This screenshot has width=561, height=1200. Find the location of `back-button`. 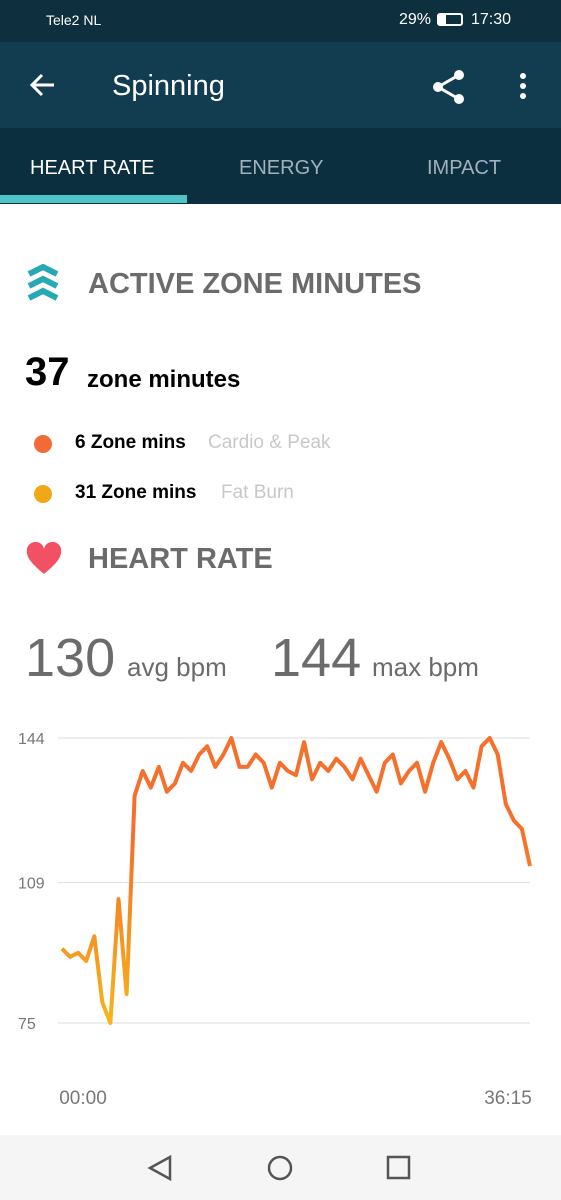

back-button is located at coordinates (43, 85).